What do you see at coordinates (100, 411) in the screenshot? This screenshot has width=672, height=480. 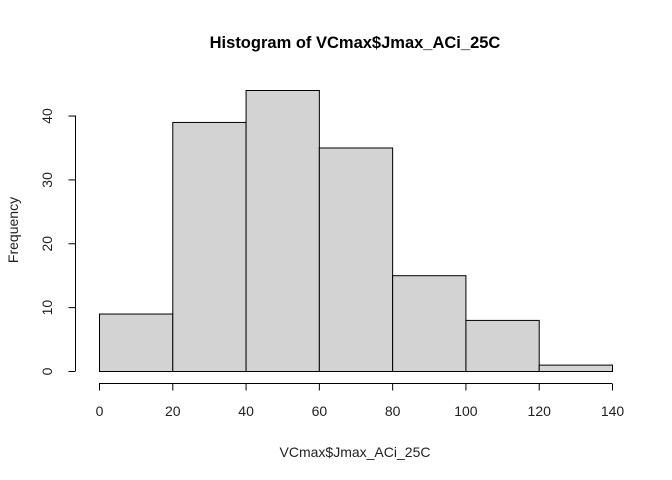 I see `x-tick-label: 0` at bounding box center [100, 411].